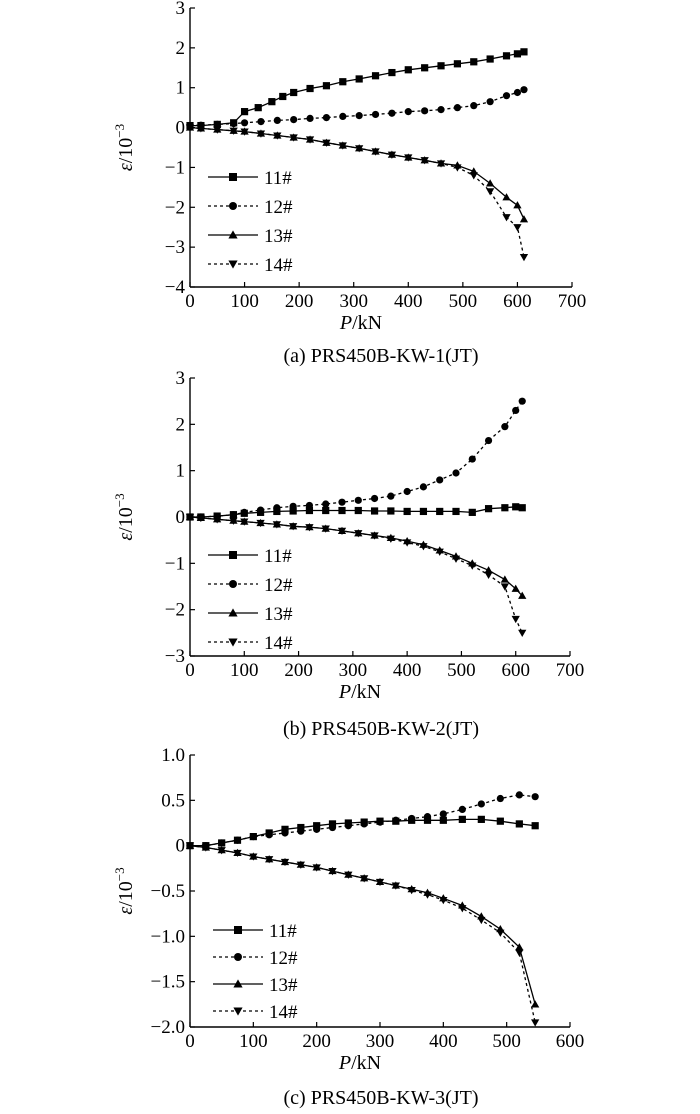 This screenshot has height=1114, width=700. What do you see at coordinates (190, 1041) in the screenshot?
I see `x-tick-label: 0` at bounding box center [190, 1041].